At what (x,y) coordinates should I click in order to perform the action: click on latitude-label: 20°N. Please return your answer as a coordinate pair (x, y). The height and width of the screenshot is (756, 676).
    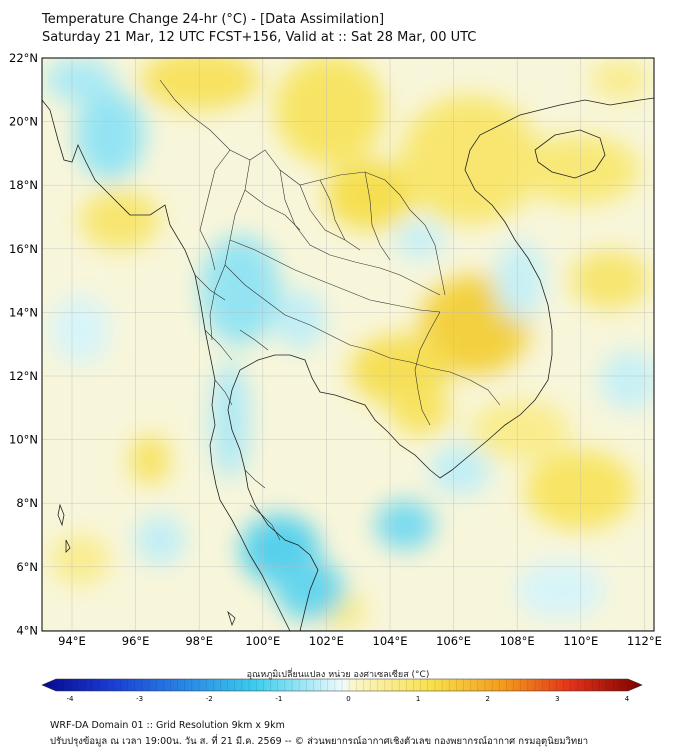
    Looking at the image, I should click on (23, 122).